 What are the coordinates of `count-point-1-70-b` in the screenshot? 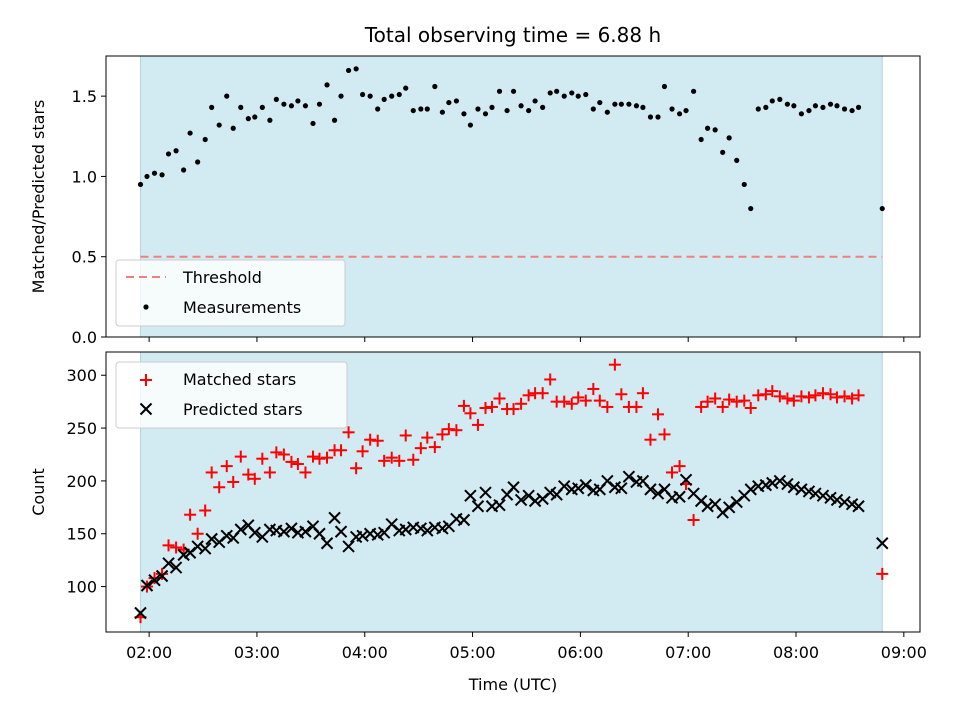 It's located at (643, 481).